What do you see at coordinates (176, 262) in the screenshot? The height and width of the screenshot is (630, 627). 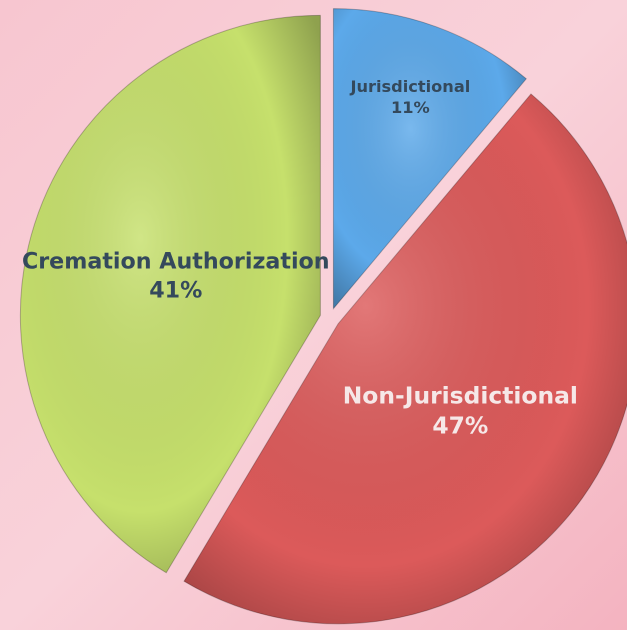 I see `slice-label: Cremation Authorization` at bounding box center [176, 262].